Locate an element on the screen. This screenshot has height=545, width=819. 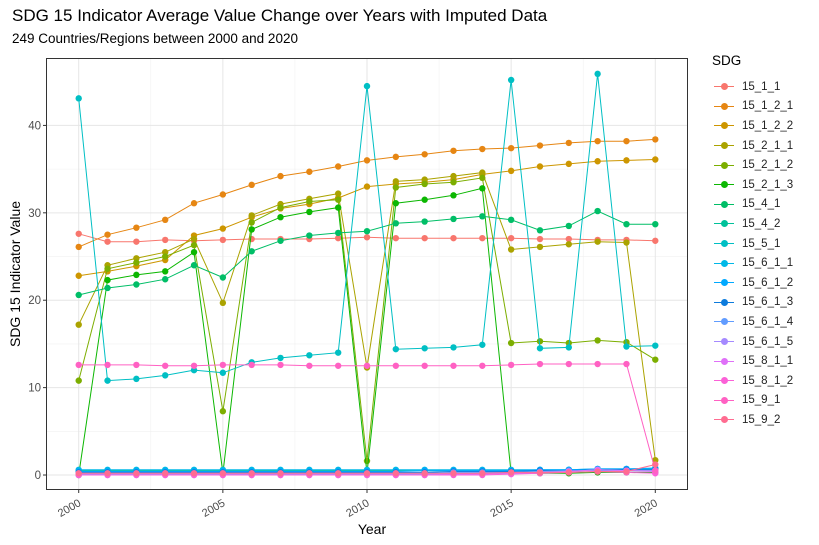
legend-item: 15_8_1_1 is located at coordinates (752, 361).